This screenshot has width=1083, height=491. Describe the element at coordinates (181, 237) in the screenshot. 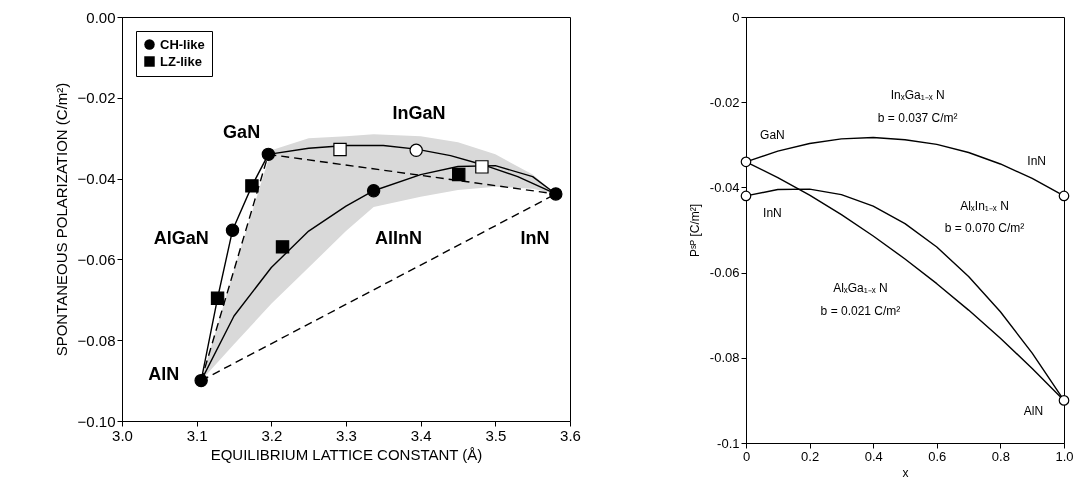

I see `annotation: AlGaN` at that location.